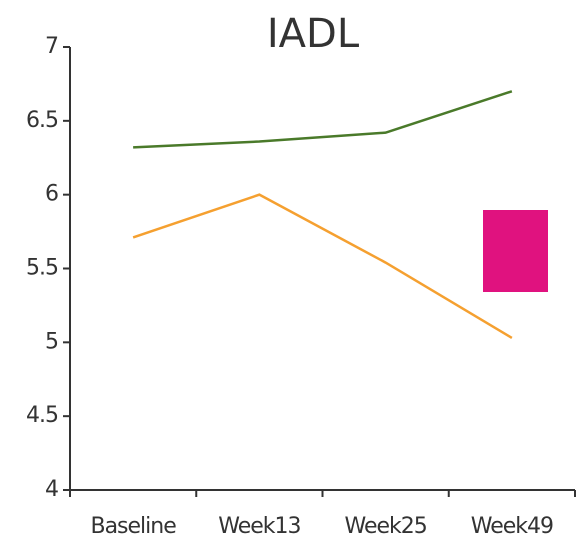 The height and width of the screenshot is (541, 577). I want to click on y-tick-label: 6.5, so click(42, 120).